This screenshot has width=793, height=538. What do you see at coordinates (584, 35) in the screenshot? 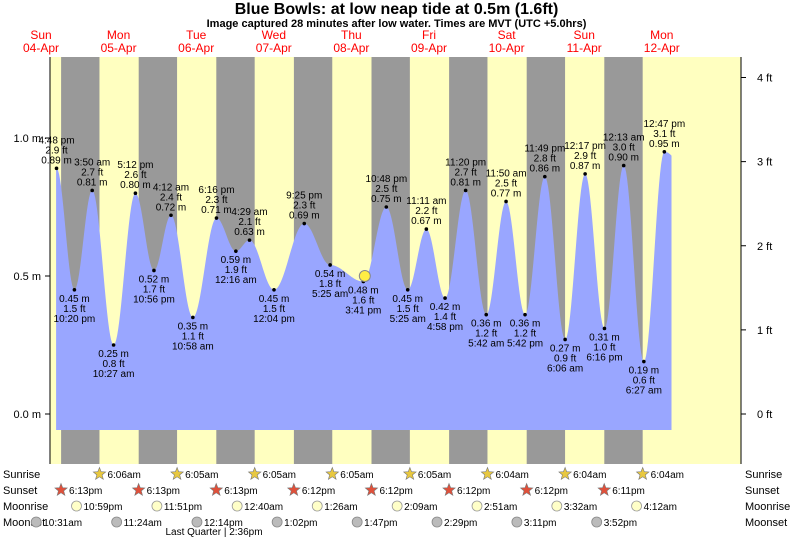
I see `day-of-week-label: Sun` at bounding box center [584, 35].